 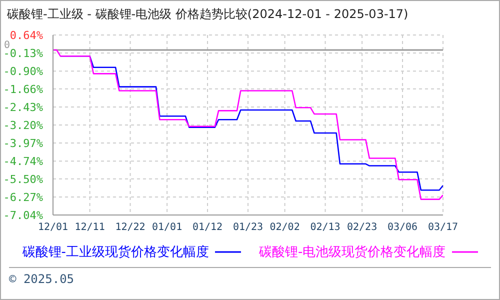 I want to click on y-tick-label: -6.27%, so click(x=23, y=197).